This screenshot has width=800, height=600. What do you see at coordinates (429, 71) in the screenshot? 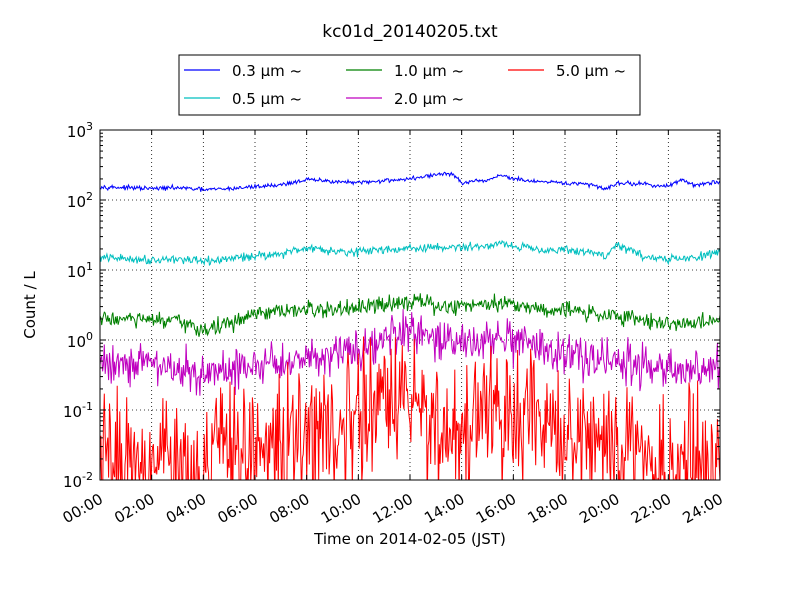
I see `legend-label: 1.0 μm ~` at bounding box center [429, 71].